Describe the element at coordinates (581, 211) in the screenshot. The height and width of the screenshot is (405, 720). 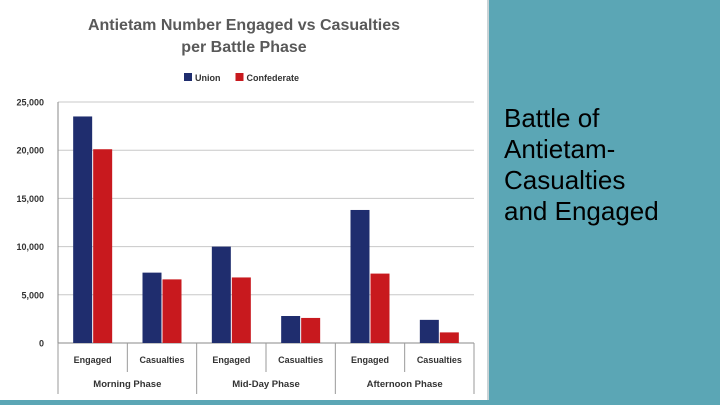
I see `slide-title-line: and Engaged` at that location.